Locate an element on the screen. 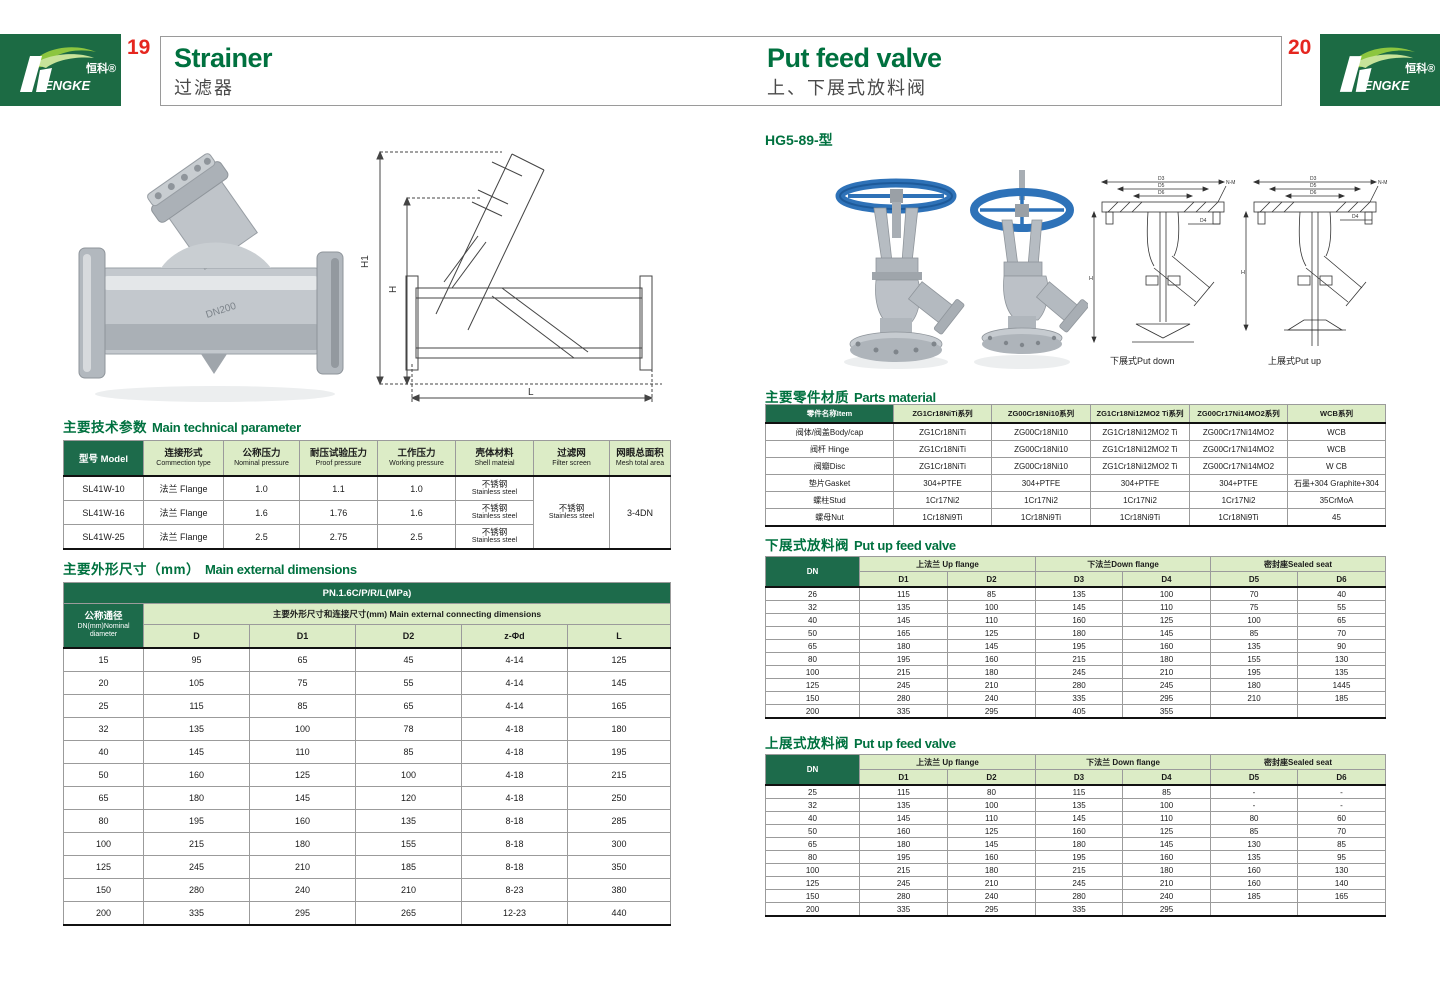 Image resolution: width=1440 pixels, height=984 pixels. table-row: 125 245 210 245 210 160 140 is located at coordinates (1076, 883).